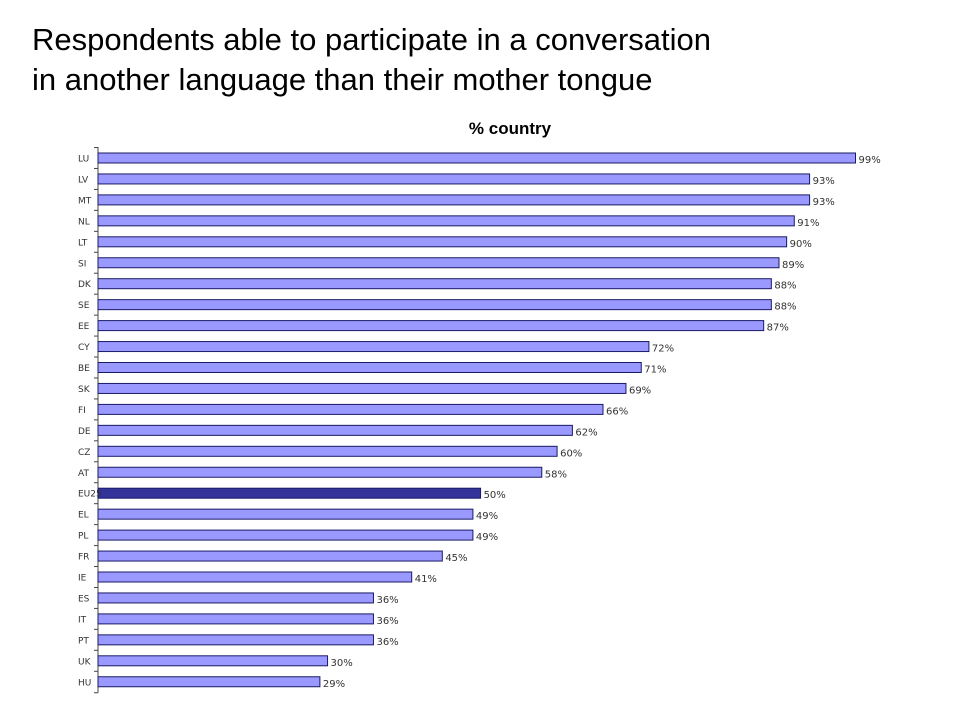  I want to click on value-label-lt: 90%, so click(801, 244).